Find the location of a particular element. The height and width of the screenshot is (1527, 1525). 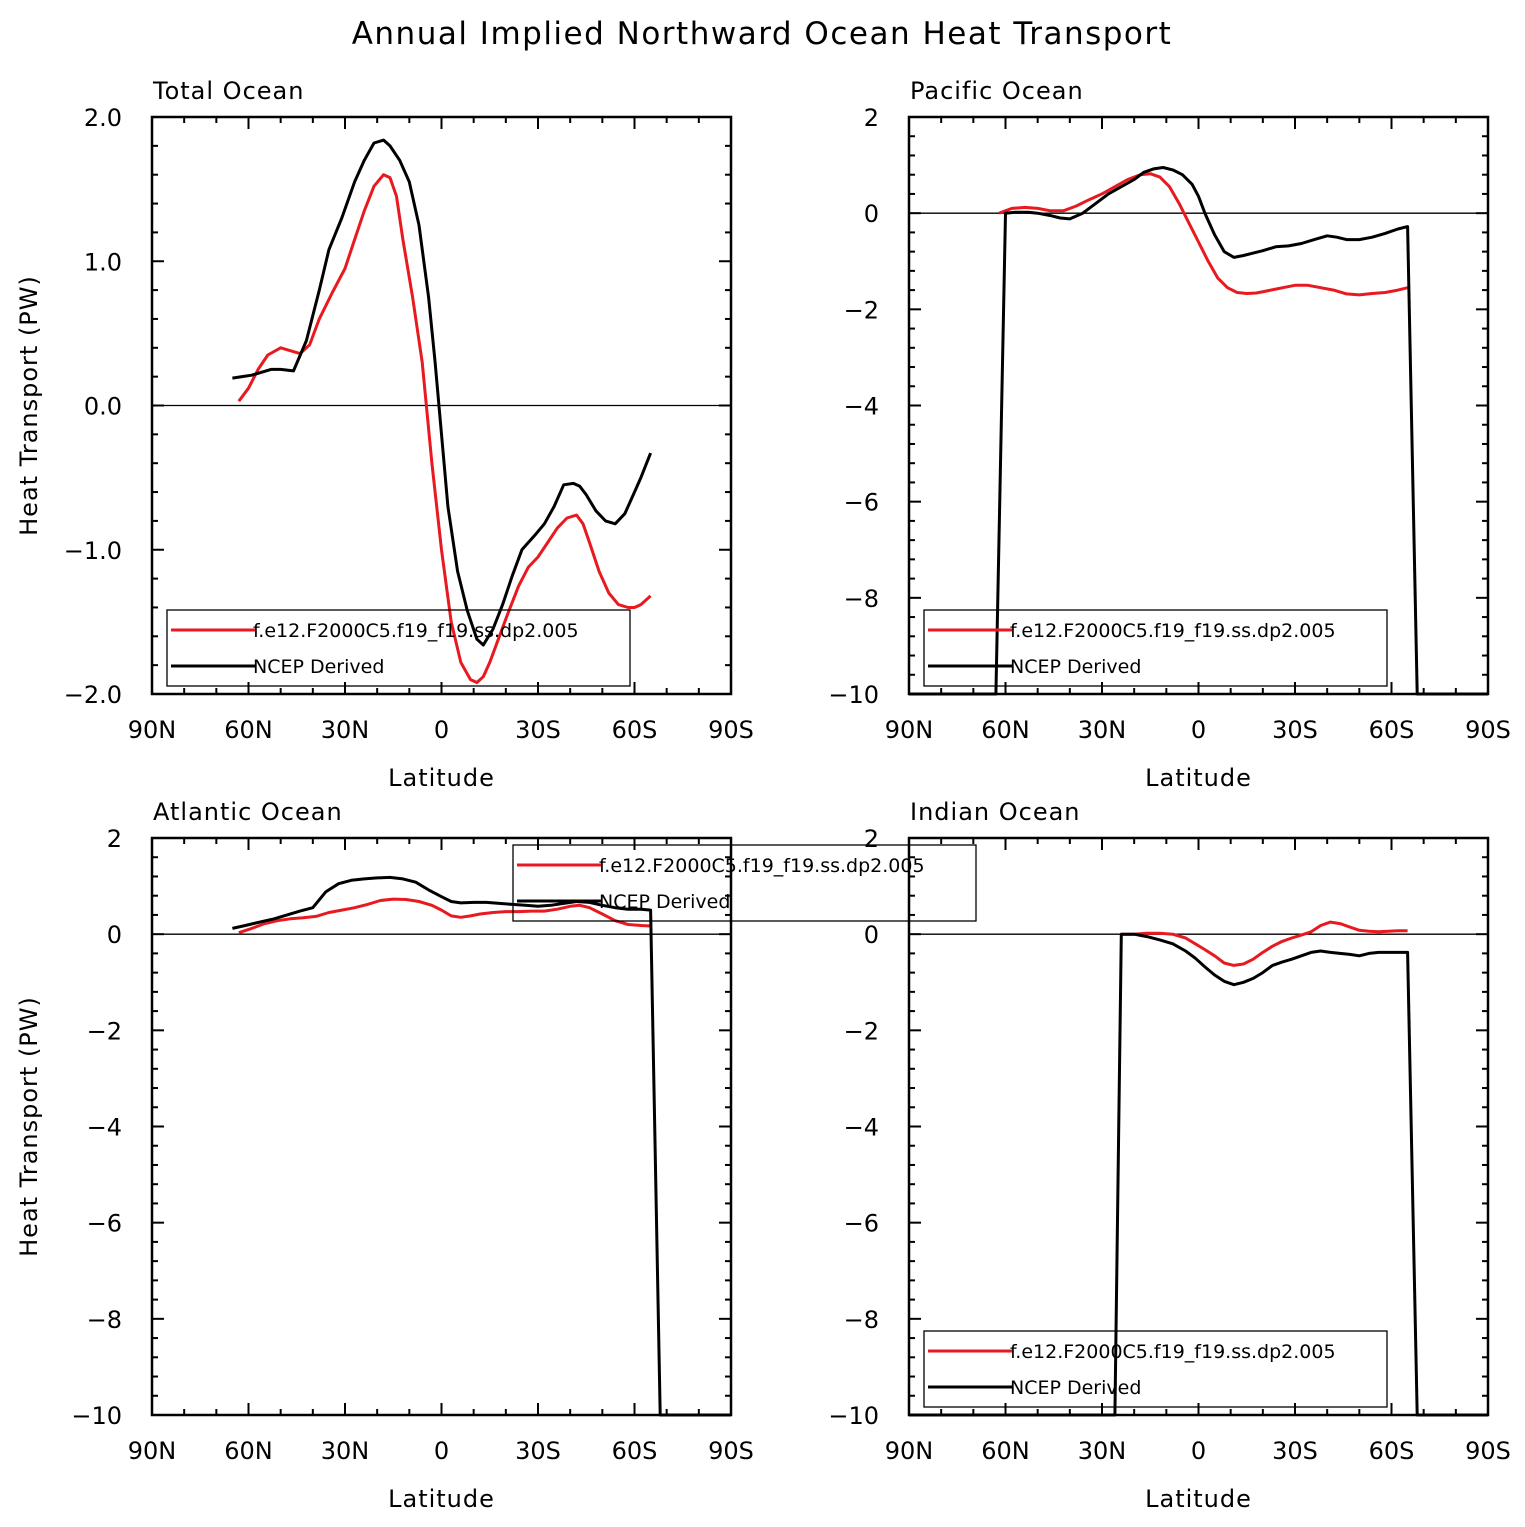

y-tick-label: 1.0 is located at coordinates (103, 262).